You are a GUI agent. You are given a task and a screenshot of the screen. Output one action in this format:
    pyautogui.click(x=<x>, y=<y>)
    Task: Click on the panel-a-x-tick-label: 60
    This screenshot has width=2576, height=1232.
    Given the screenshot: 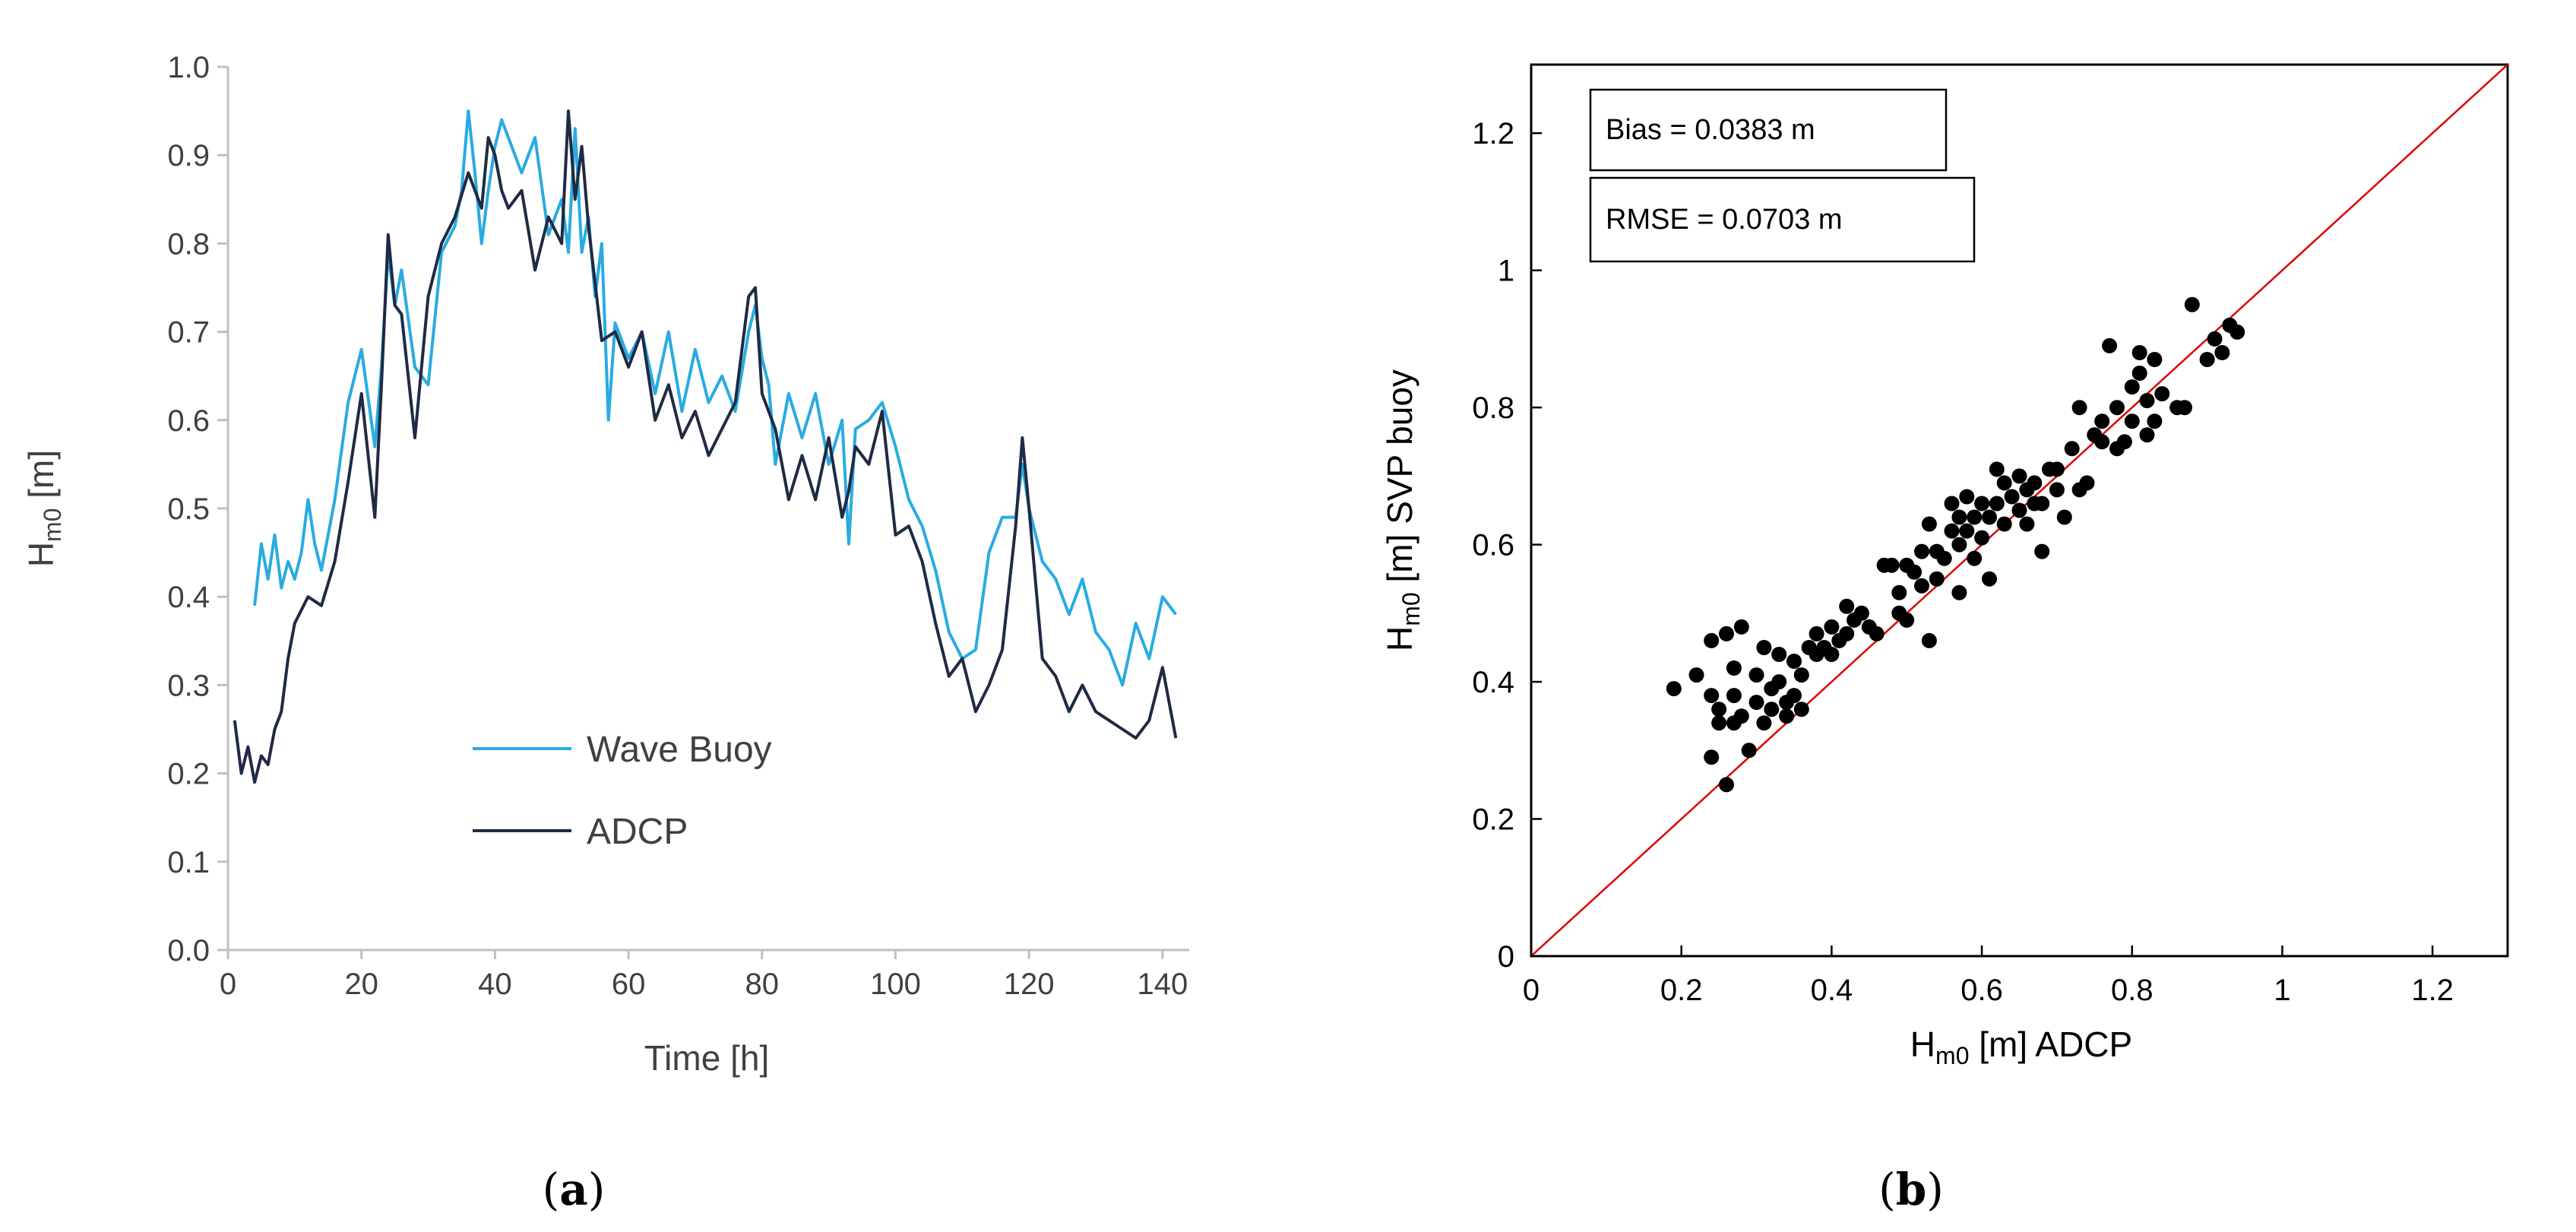 What is the action you would take?
    pyautogui.click(x=629, y=985)
    